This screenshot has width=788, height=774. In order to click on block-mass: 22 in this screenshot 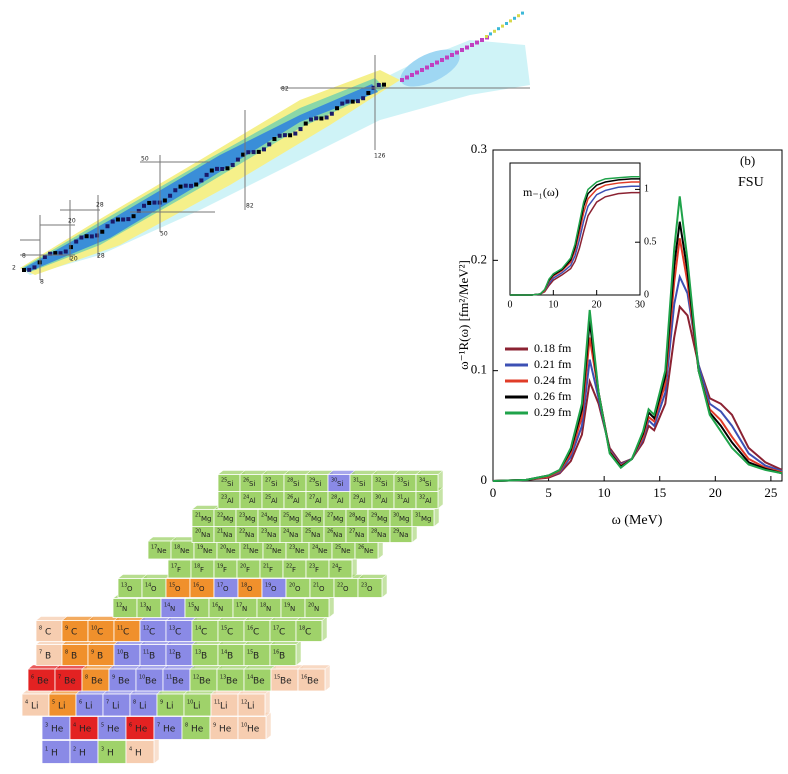, I will do `click(340, 586)`.